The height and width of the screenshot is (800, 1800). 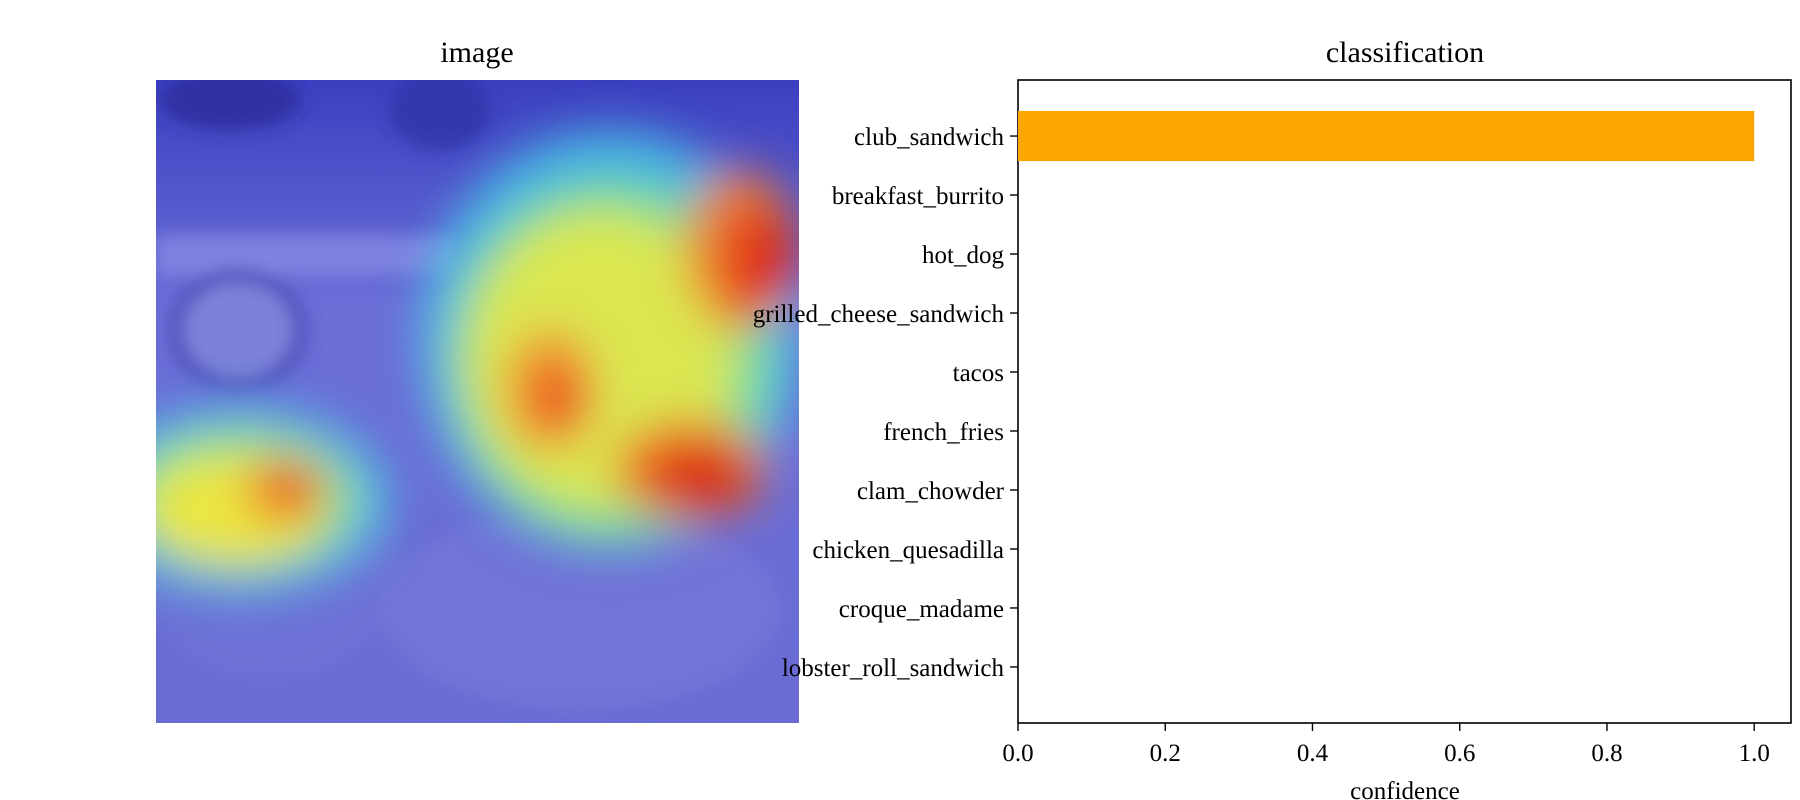 I want to click on y-tick-label: lobster_roll_sandwich, so click(x=893, y=668).